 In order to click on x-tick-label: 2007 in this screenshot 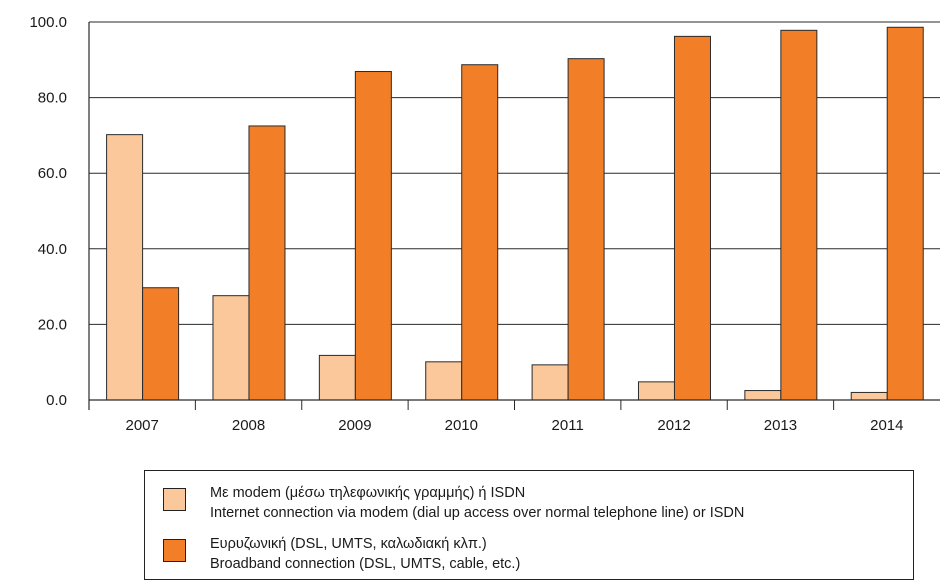, I will do `click(142, 425)`.